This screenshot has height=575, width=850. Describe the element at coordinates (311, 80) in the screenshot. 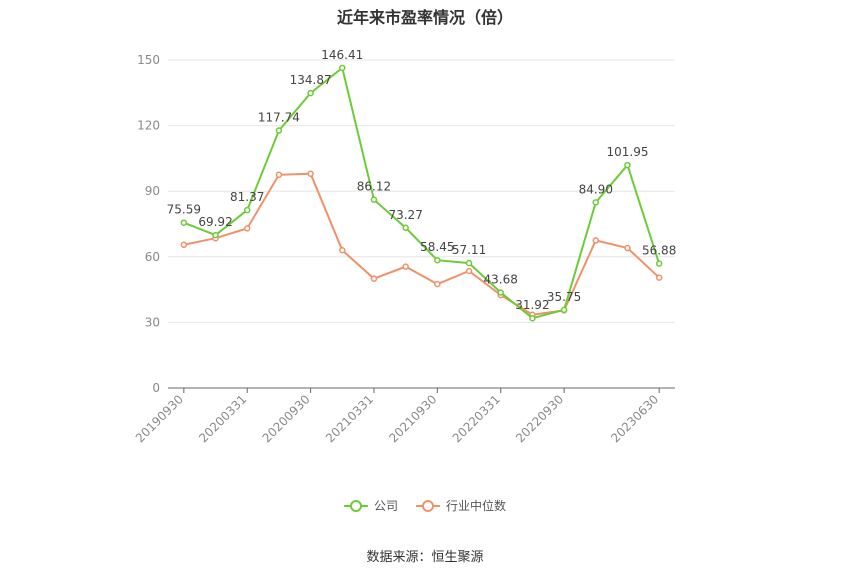

I see `data-label-company: 134.87` at that location.